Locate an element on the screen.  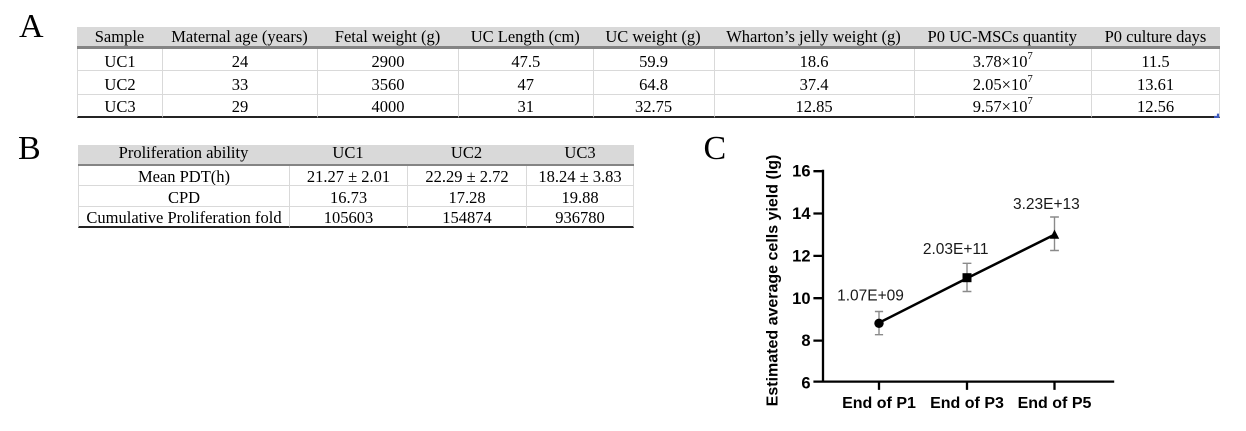
svg-text: 6 is located at coordinates (805, 383).